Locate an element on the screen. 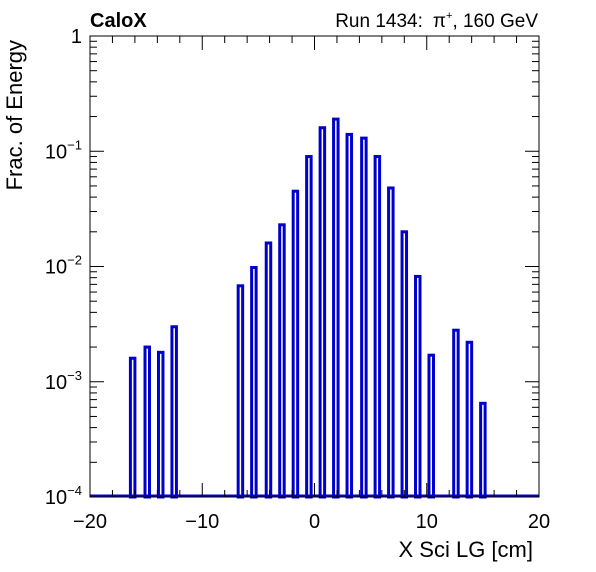  y-tick-labels: 1 10⁻¹ 10⁻² 10⁻³ 10⁻⁴ is located at coordinates (63, 267).